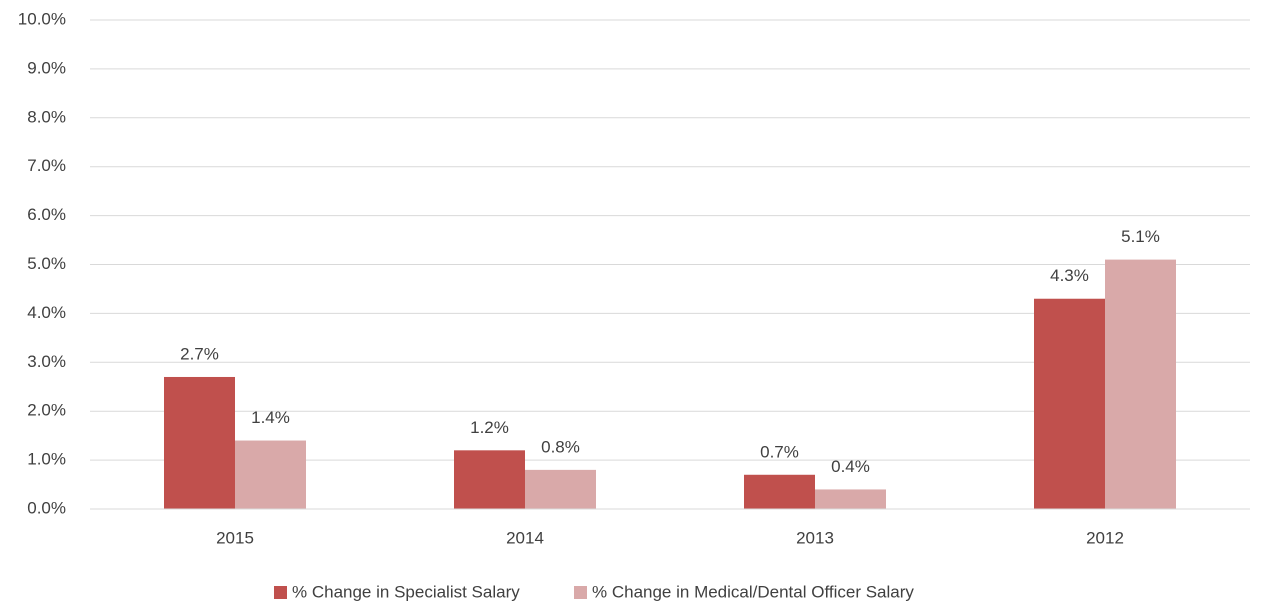  What do you see at coordinates (46, 116) in the screenshot?
I see `y-tick-label: 8.0%` at bounding box center [46, 116].